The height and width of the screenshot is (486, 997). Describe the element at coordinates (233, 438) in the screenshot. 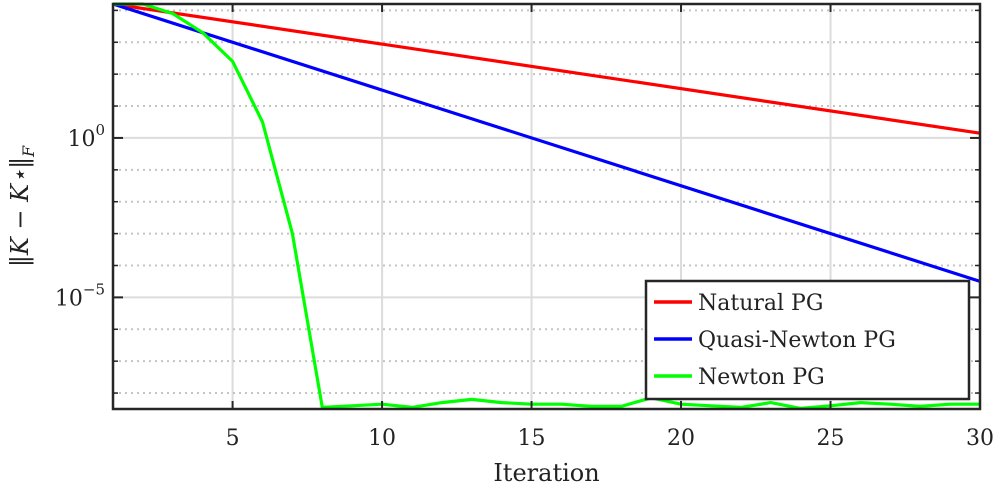

I see `x-tick-label: 5` at that location.